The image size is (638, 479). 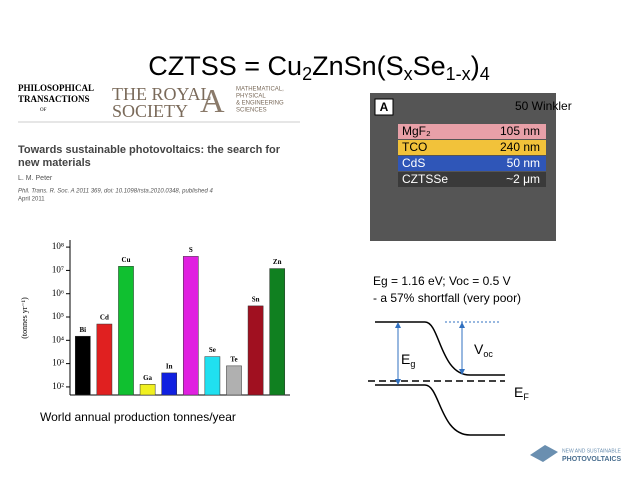 I want to click on journal-field: MATHEMATICAL,, so click(x=260, y=90).